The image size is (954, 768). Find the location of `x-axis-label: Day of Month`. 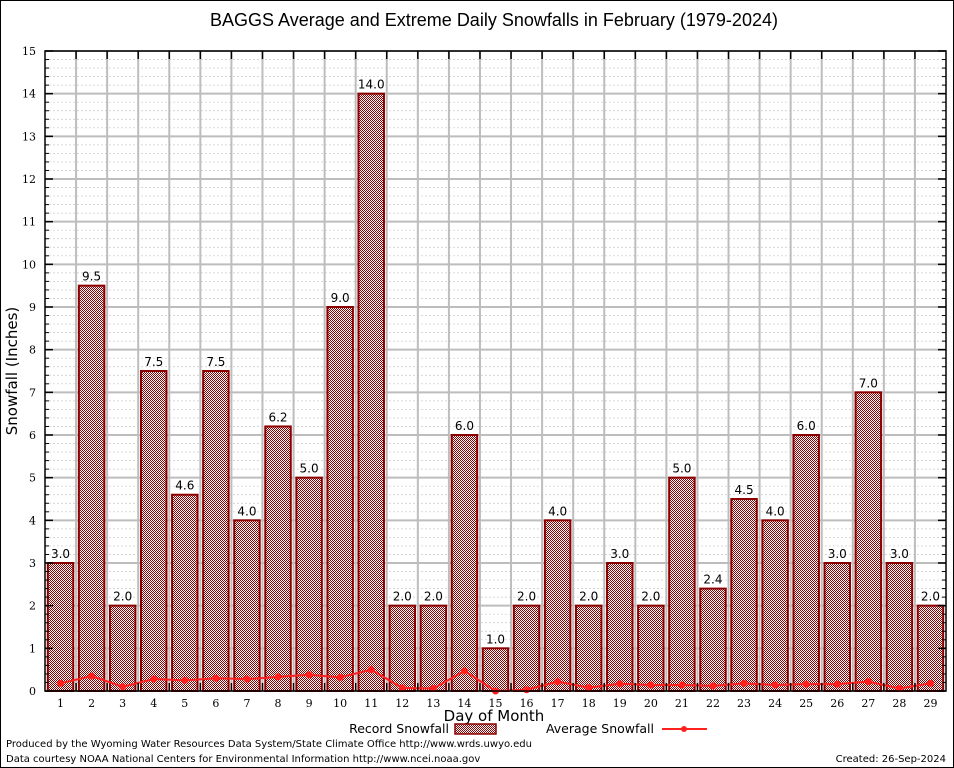

x-axis-label: Day of Month is located at coordinates (494, 716).